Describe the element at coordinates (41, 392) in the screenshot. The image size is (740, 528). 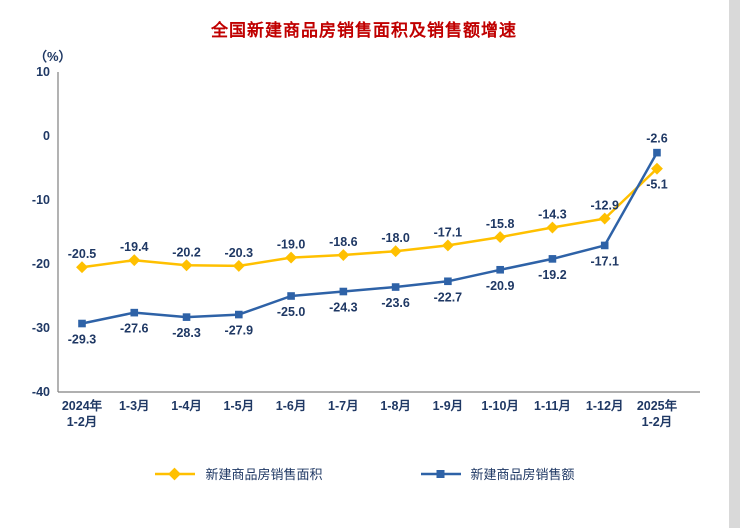
I see `y-tick-label: -40` at that location.